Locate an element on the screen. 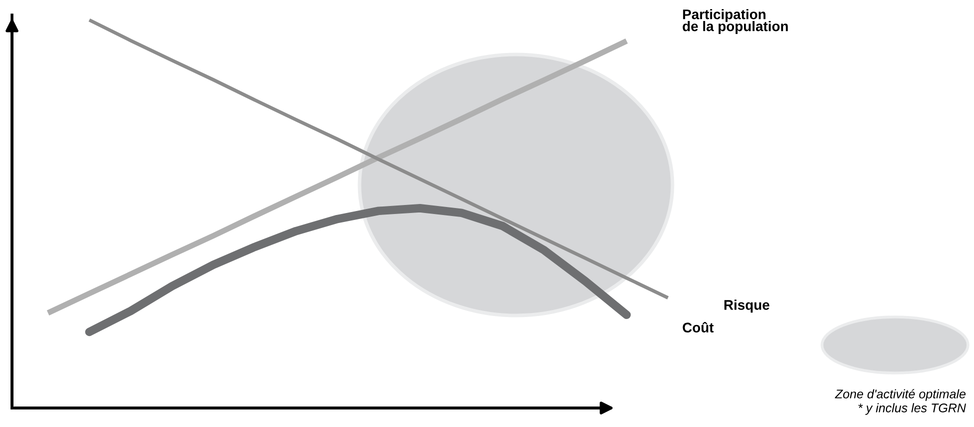 This screenshot has width=974, height=427. text: Coût is located at coordinates (698, 327).